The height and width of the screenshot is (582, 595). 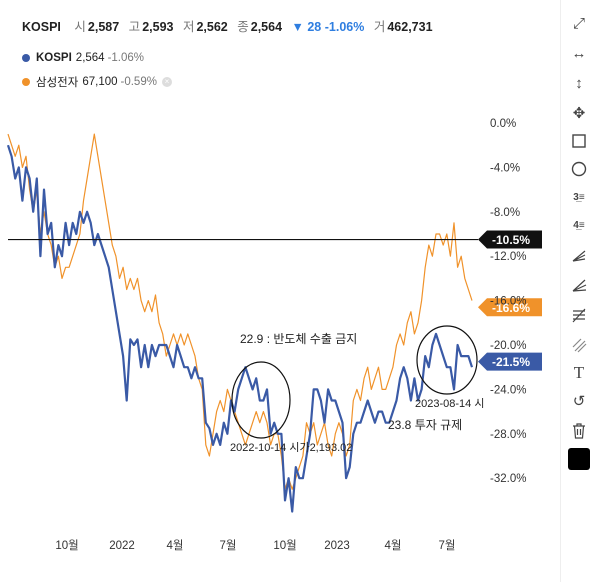 I want to click on text-icon: T, so click(x=579, y=372).